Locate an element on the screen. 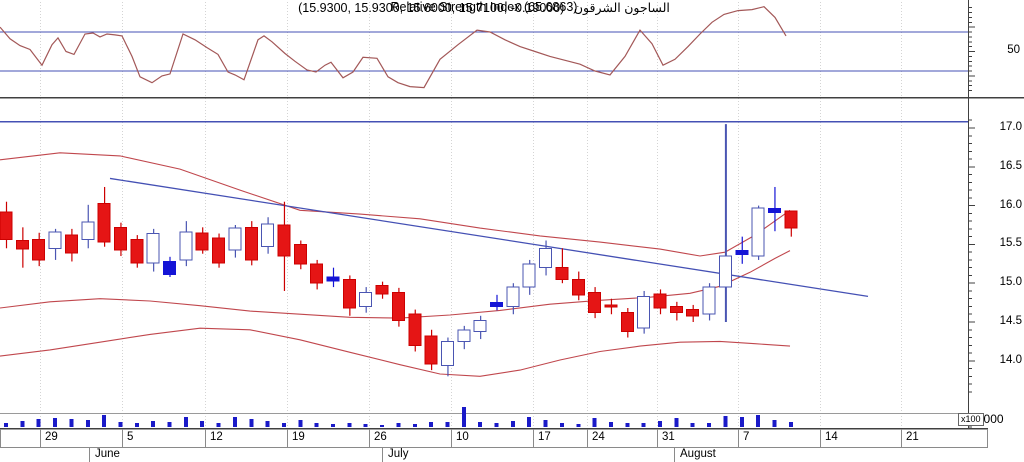 This screenshot has width=1024, height=462. week-label: 21 is located at coordinates (912, 437).